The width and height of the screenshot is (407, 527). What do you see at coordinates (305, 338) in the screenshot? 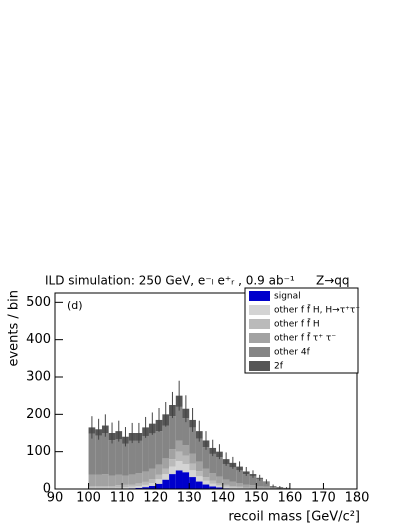
I see `legend-label: other f f̄ τ⁺ τ⁻` at bounding box center [305, 338].